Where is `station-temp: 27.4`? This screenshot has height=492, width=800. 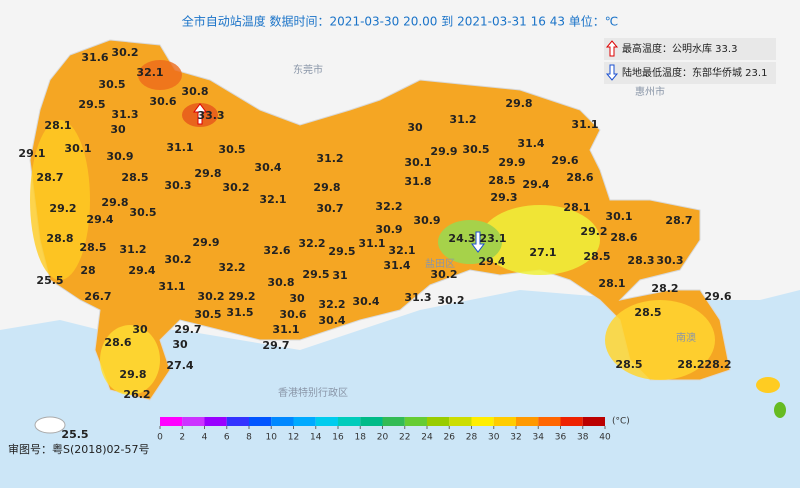
station-temp: 27.4 is located at coordinates (179, 365).